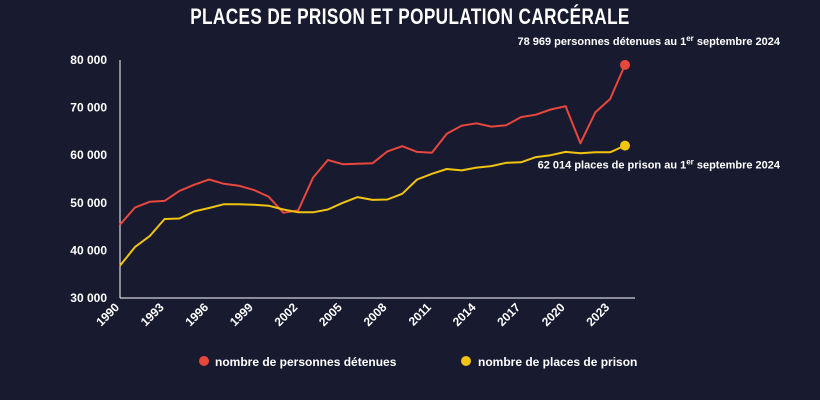 The height and width of the screenshot is (400, 820). What do you see at coordinates (88, 155) in the screenshot?
I see `y-tick-label: 60 000` at bounding box center [88, 155].